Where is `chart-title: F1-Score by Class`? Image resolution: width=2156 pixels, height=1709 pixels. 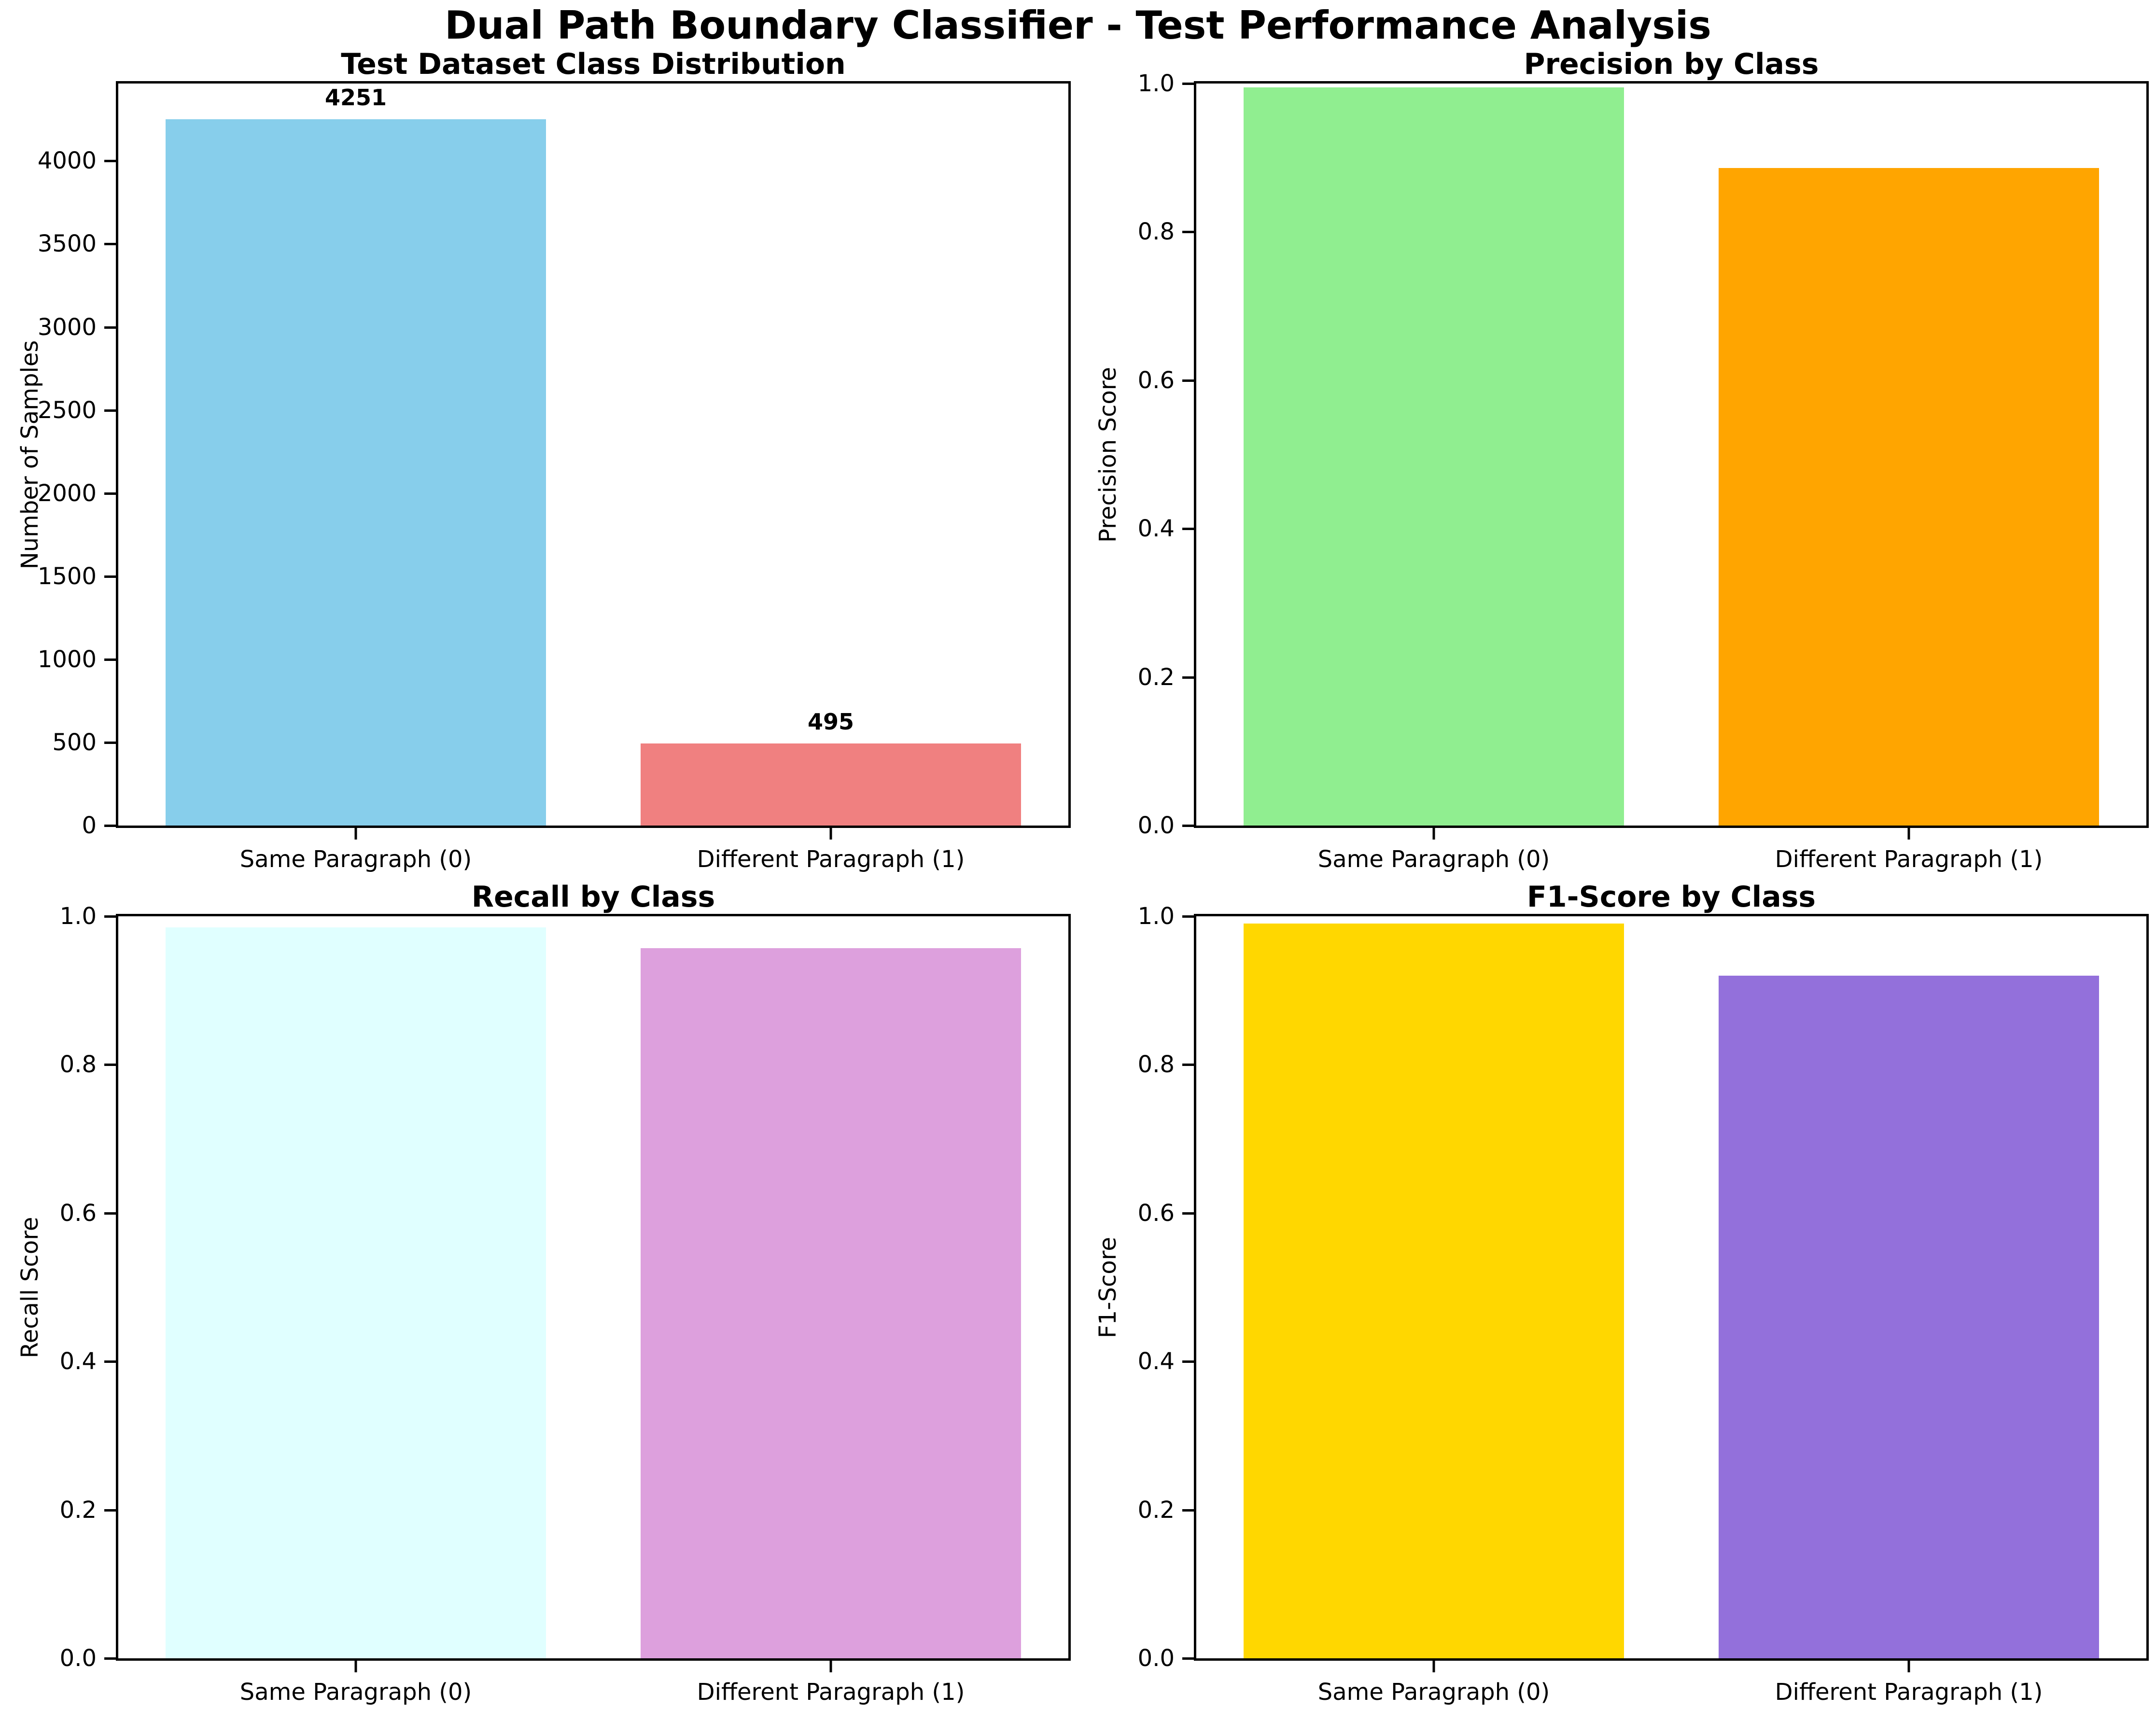
chart-title: F1-Score by Class is located at coordinates (1671, 897).